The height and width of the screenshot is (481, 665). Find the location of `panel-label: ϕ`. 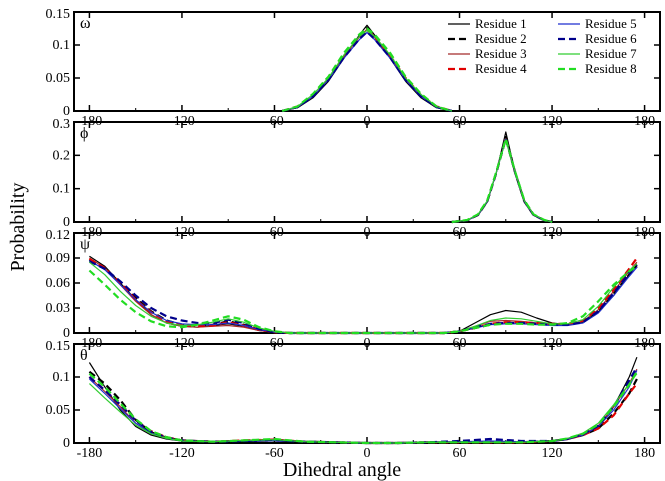

panel-label: ϕ is located at coordinates (84, 133).